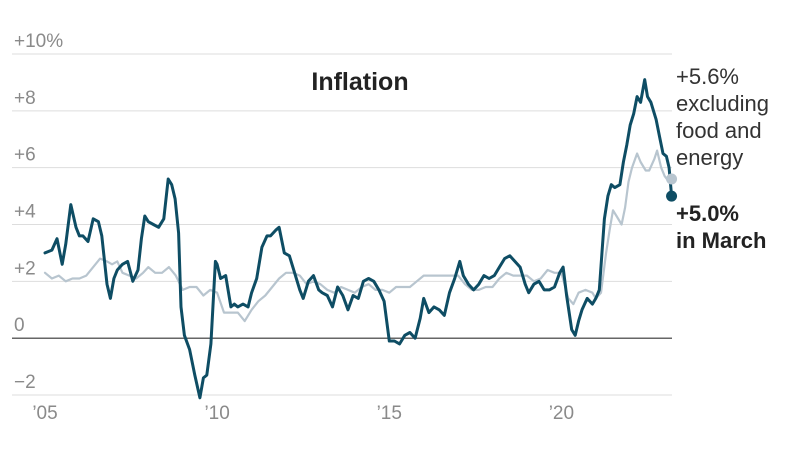 This screenshot has width=800, height=453. Describe the element at coordinates (721, 240) in the screenshot. I see `headline-annotation-line-2: in March` at that location.